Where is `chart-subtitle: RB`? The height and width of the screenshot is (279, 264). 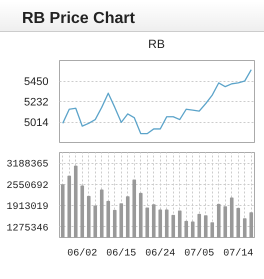
chart-subtitle: RB is located at coordinates (156, 44).